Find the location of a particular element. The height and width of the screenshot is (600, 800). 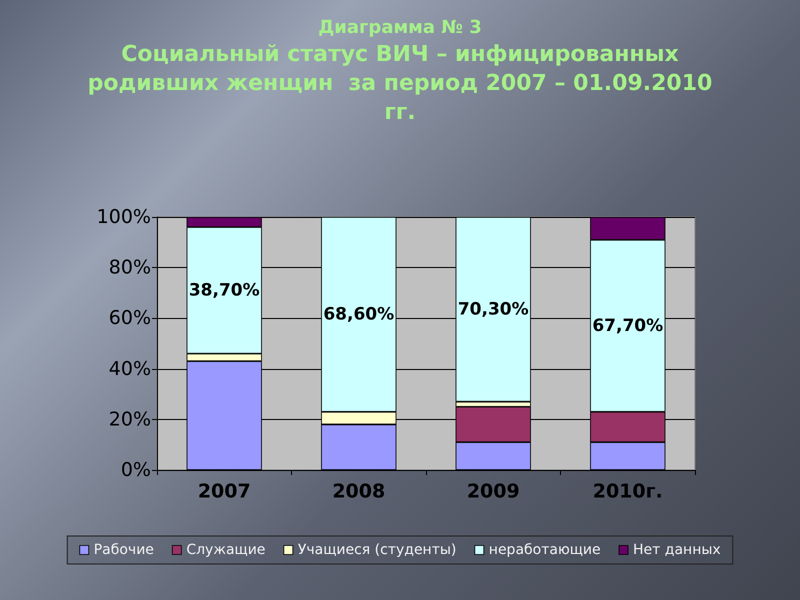

annotation: 68,60% is located at coordinates (358, 314).